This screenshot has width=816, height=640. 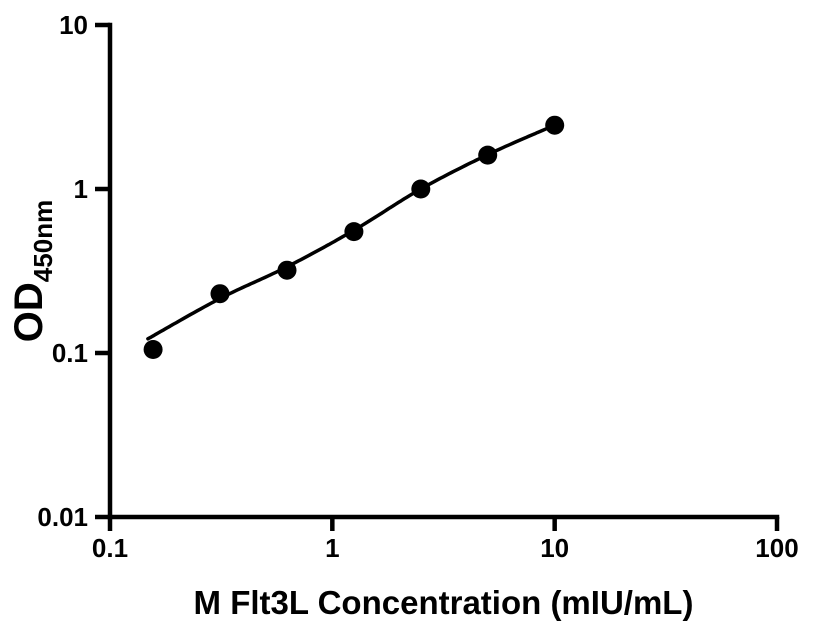 What do you see at coordinates (776, 548) in the screenshot?
I see `x-axis-tick-label: 100` at bounding box center [776, 548].